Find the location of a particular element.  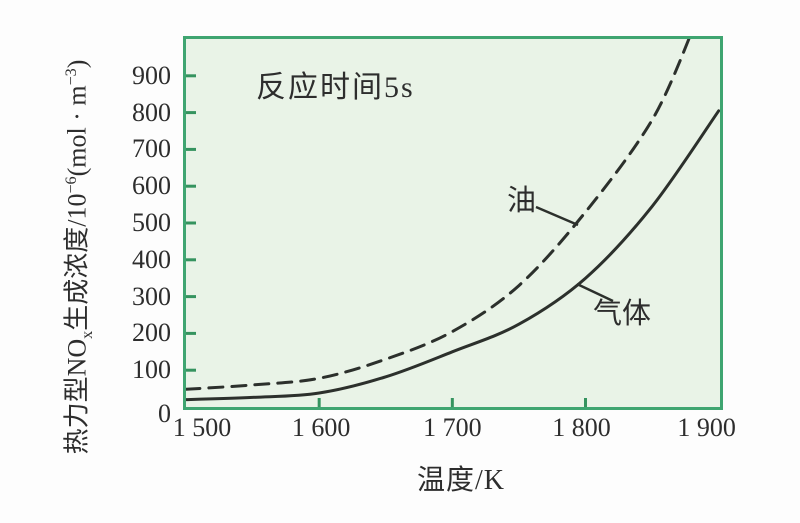

y-tick-label: 100 is located at coordinates (151, 370).